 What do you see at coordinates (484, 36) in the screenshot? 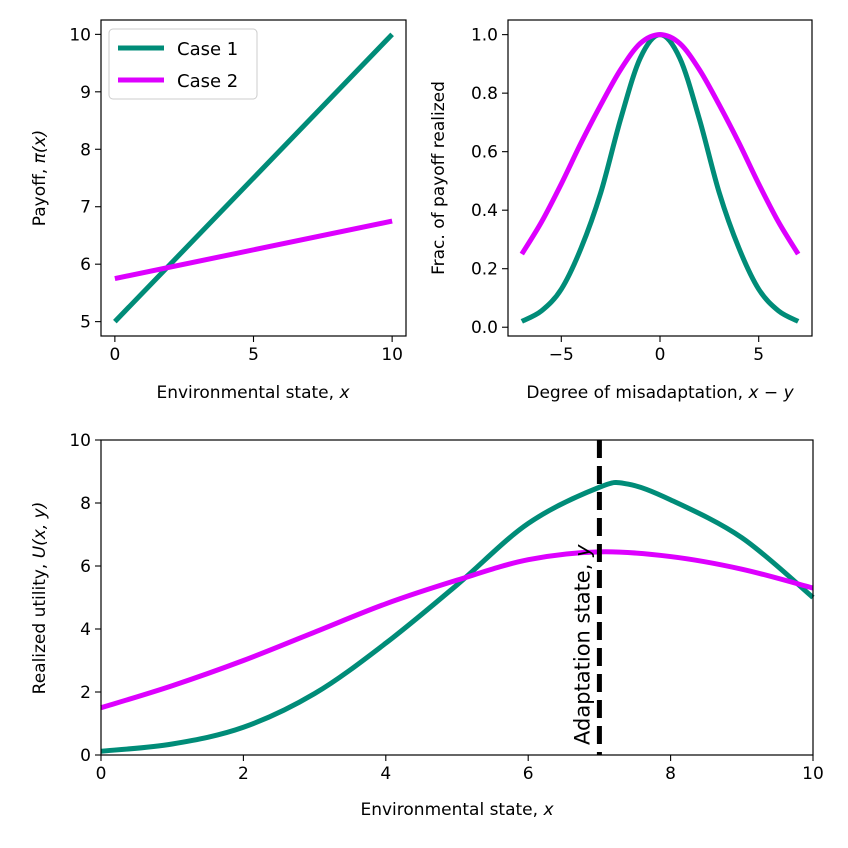
I see `fraction-ytick-label: 1.0` at bounding box center [484, 36].